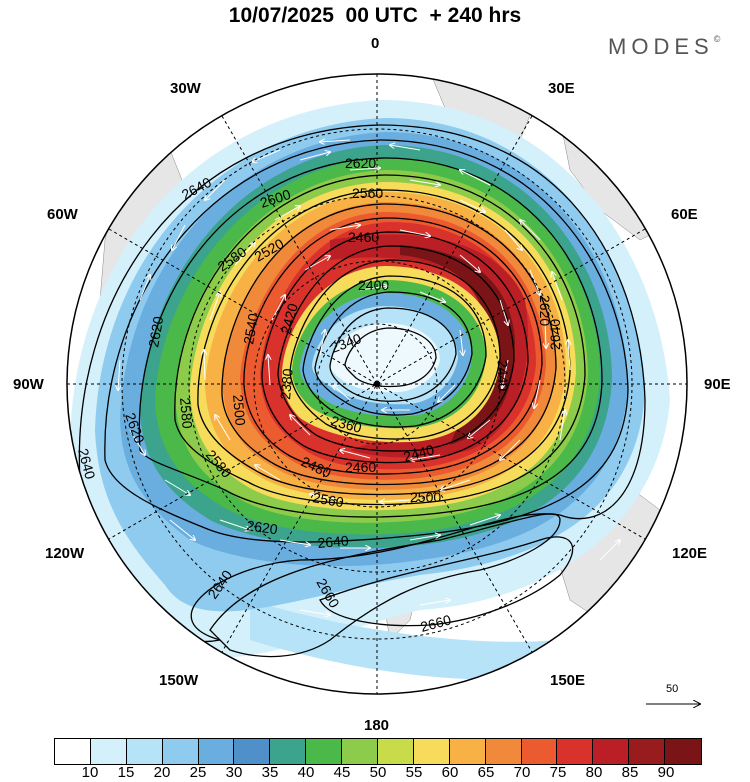 Image resolution: width=750 pixels, height=782 pixels. Describe the element at coordinates (377, 725) in the screenshot. I see `lon-label-180: 180` at that location.